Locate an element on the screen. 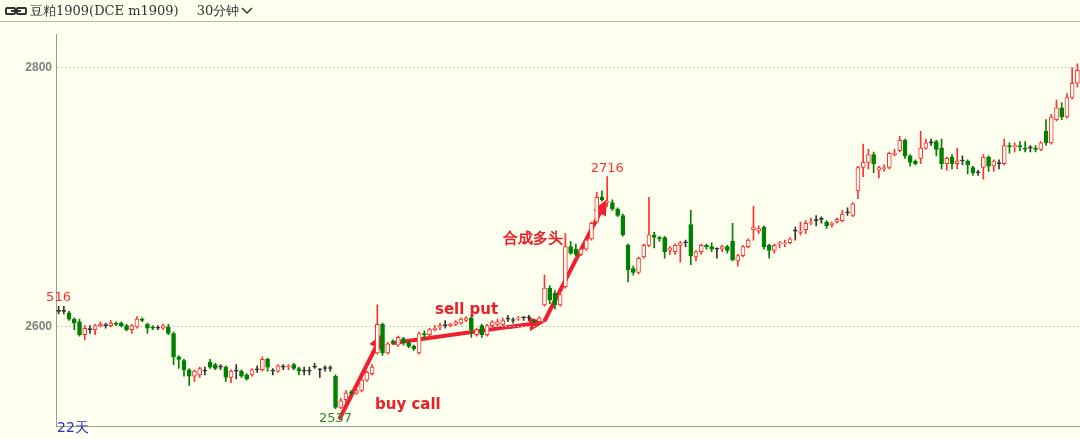 The height and width of the screenshot is (439, 1080). annotation: 2716 is located at coordinates (607, 167).